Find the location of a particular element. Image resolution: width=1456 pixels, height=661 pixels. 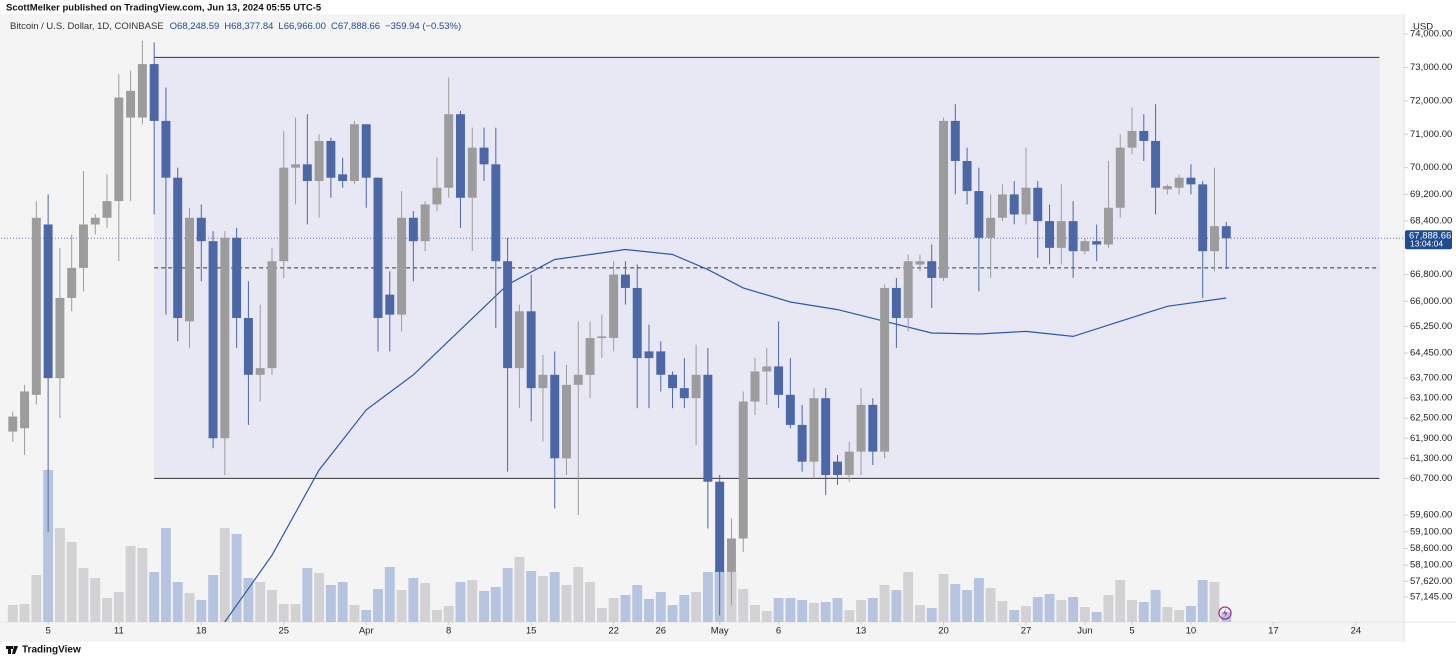

y-tick-label: 63,700.00 is located at coordinates (1431, 378).